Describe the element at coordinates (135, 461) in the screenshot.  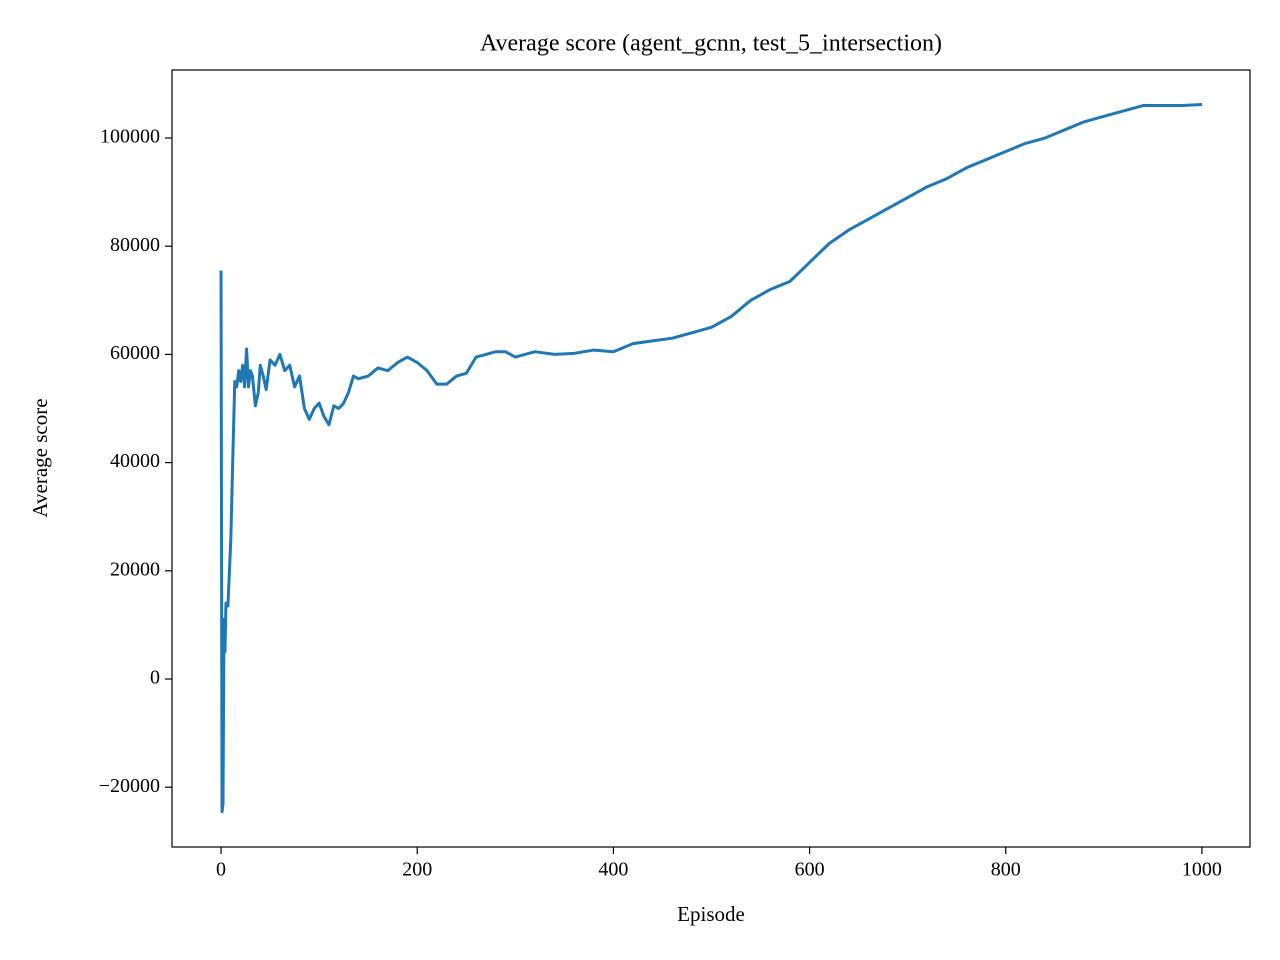
I see `y-tick-label: 40000` at that location.